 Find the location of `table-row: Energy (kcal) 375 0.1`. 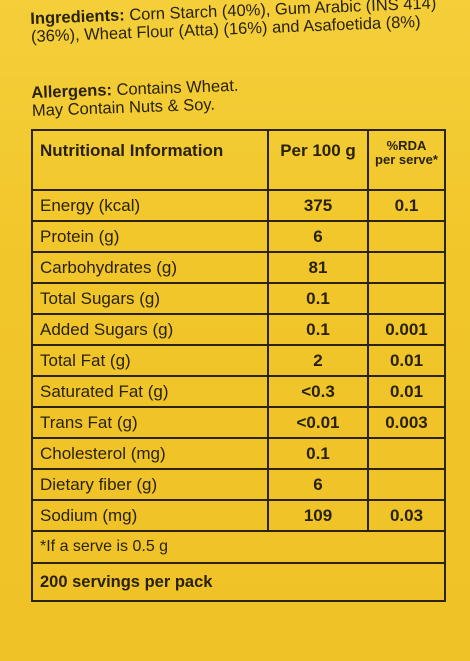

table-row: Energy (kcal) 375 0.1 is located at coordinates (238, 205).